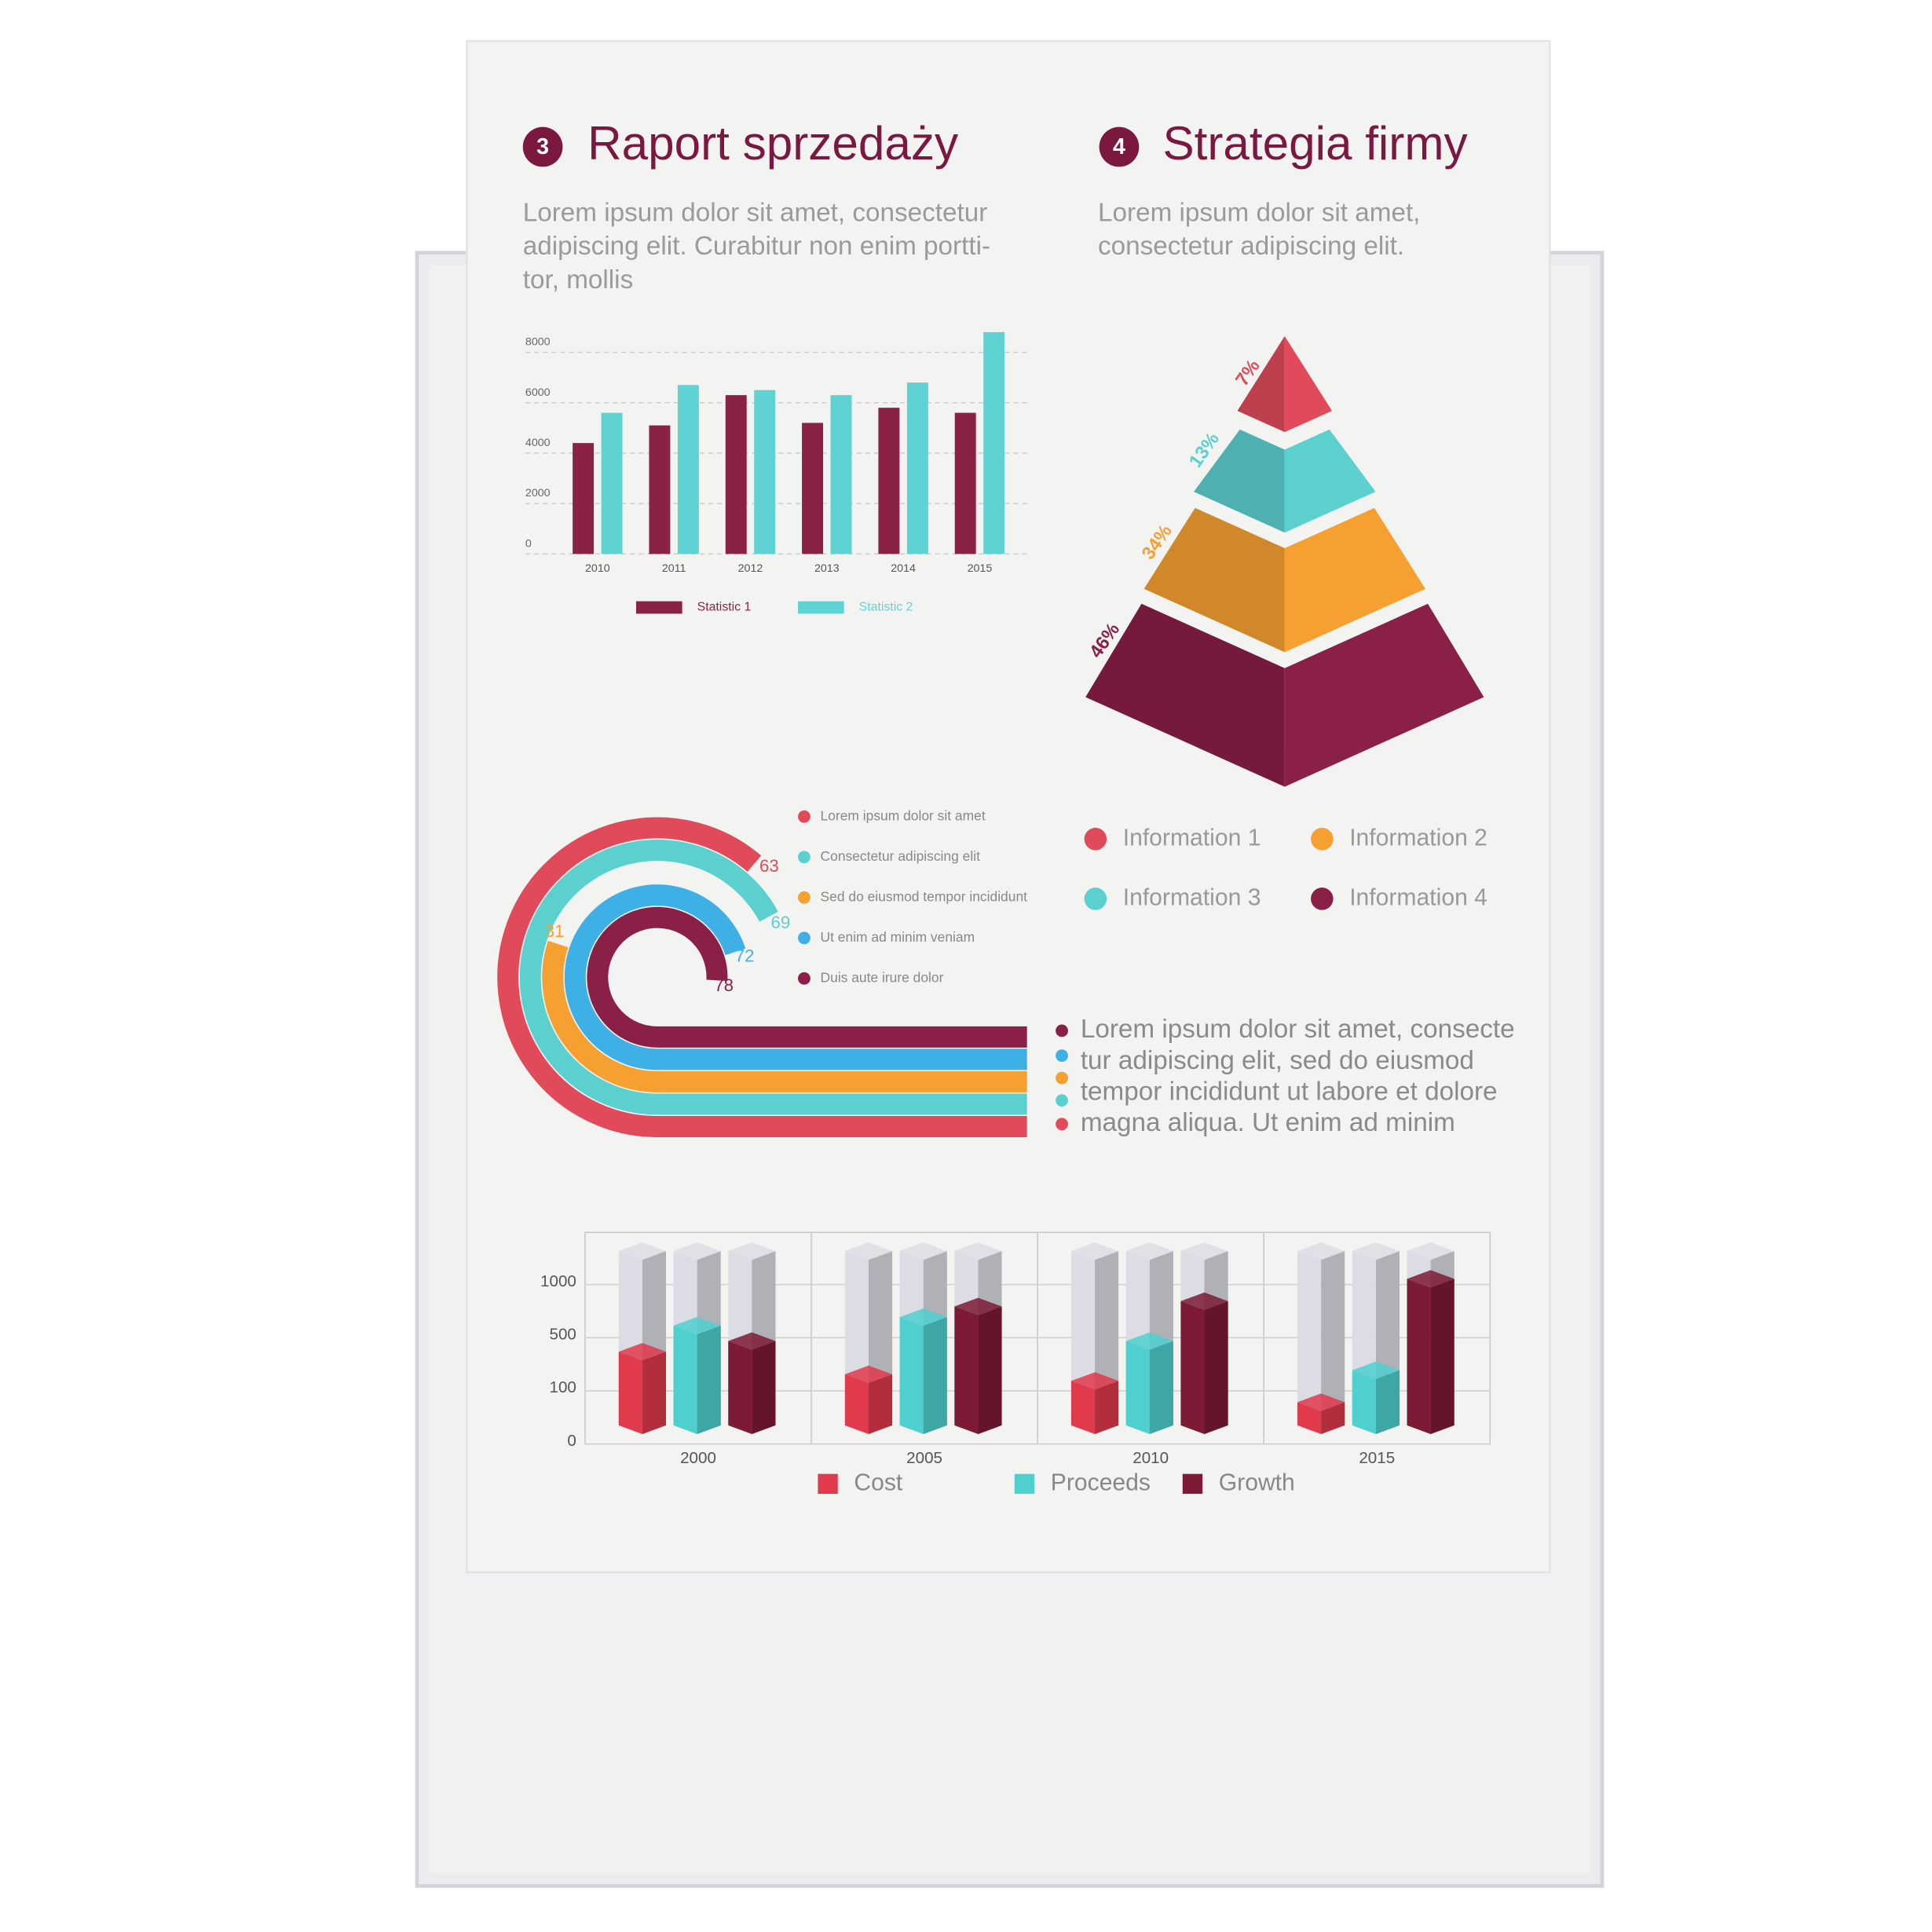 Image resolution: width=1932 pixels, height=1932 pixels. What do you see at coordinates (578, 280) in the screenshot?
I see `section-text: tor, mollis` at bounding box center [578, 280].